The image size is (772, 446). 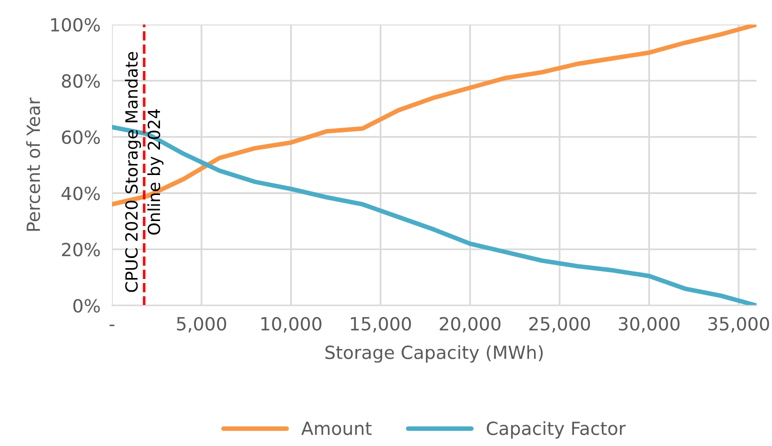 I want to click on x-tick-label: 5,000, so click(x=201, y=324).